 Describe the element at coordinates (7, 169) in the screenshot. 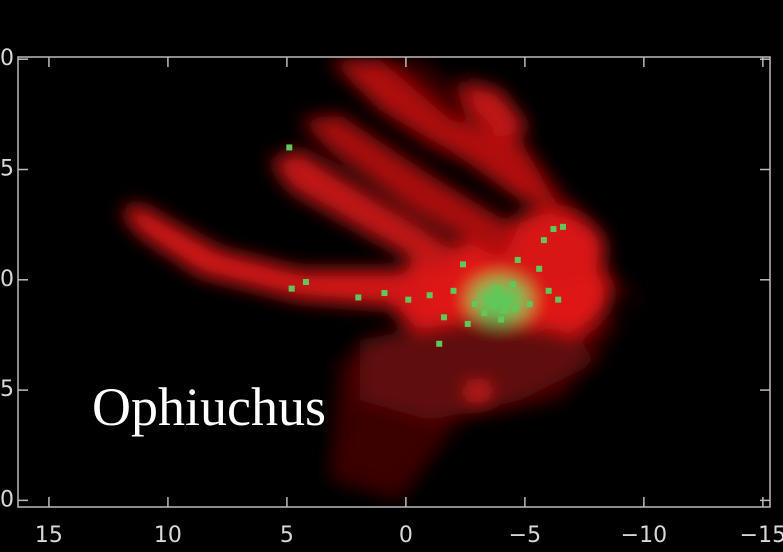

I see `y-tick-label: 5` at that location.